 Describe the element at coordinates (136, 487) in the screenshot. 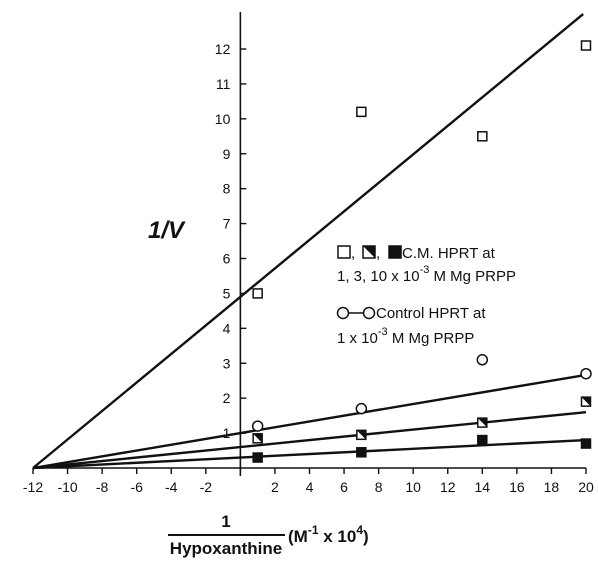

I see `x-tick-label: -6` at that location.